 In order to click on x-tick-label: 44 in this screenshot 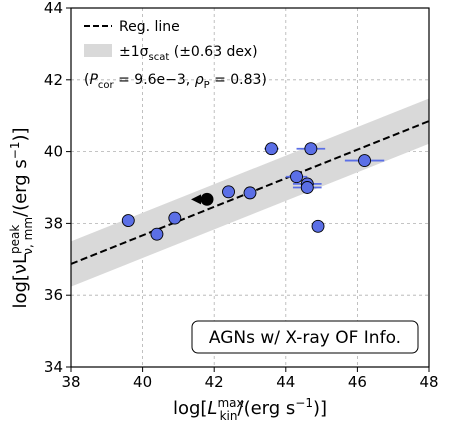, I will do `click(285, 382)`.